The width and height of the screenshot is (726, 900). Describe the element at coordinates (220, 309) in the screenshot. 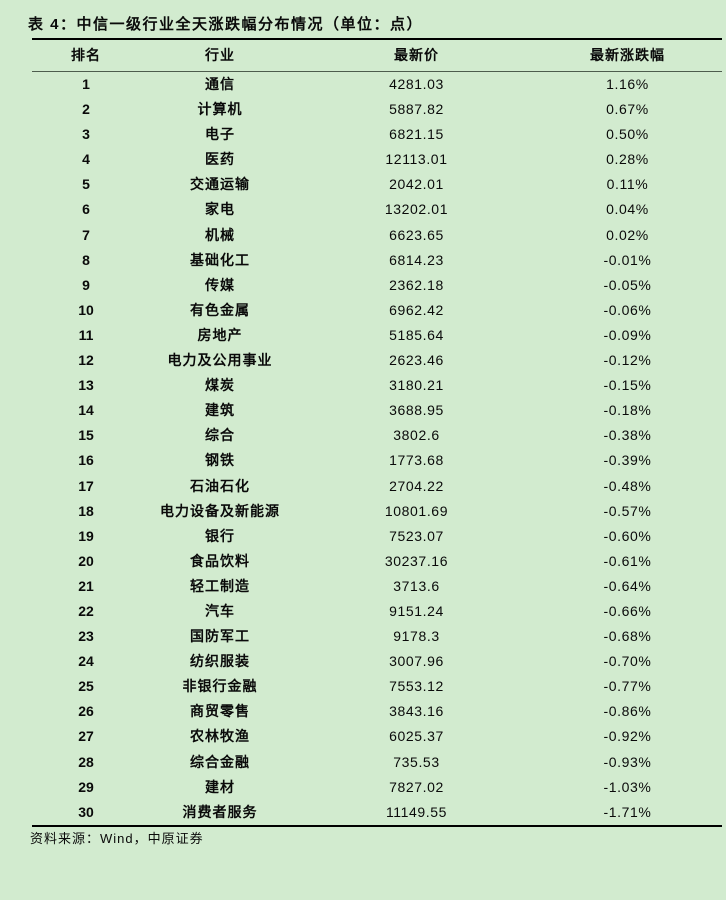

I see `industry-cell: 有色金属` at that location.